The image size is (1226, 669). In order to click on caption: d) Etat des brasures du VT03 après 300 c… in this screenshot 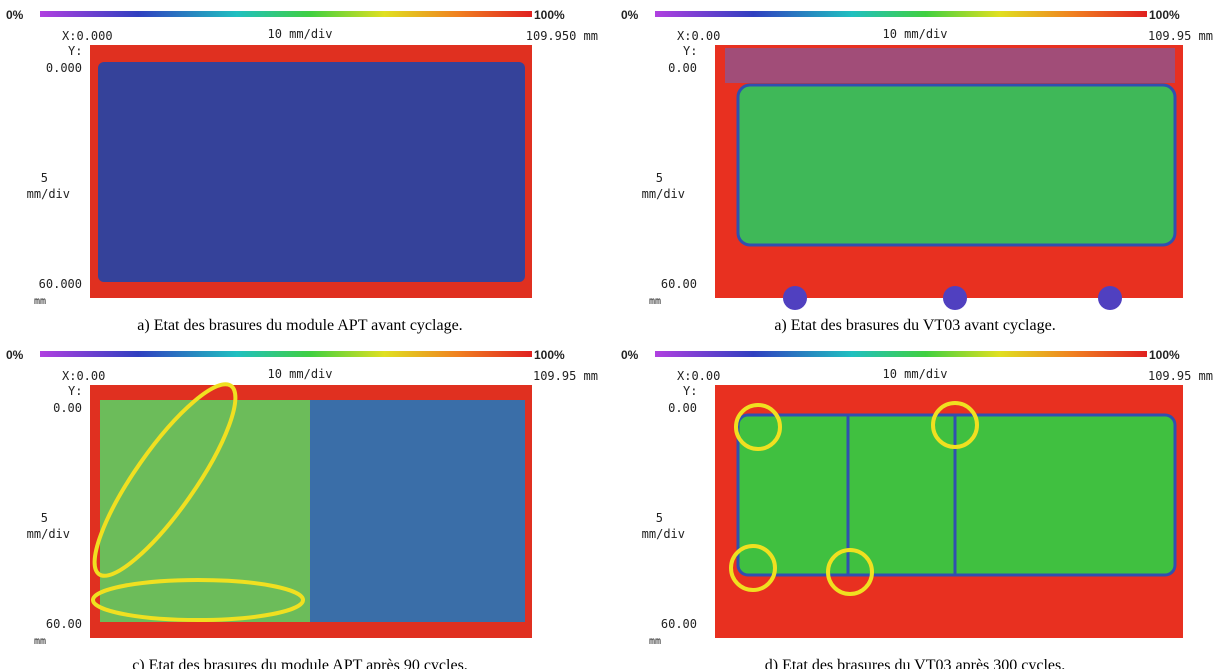, I will do `click(915, 663)`.